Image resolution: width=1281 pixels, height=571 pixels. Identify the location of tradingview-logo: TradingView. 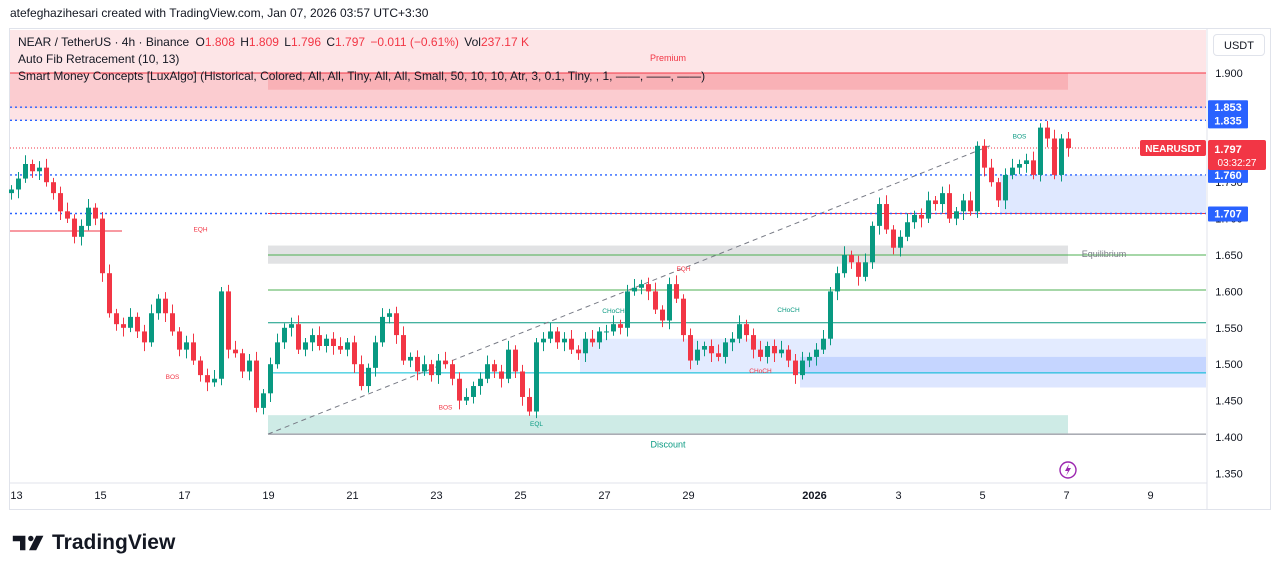
(93, 543).